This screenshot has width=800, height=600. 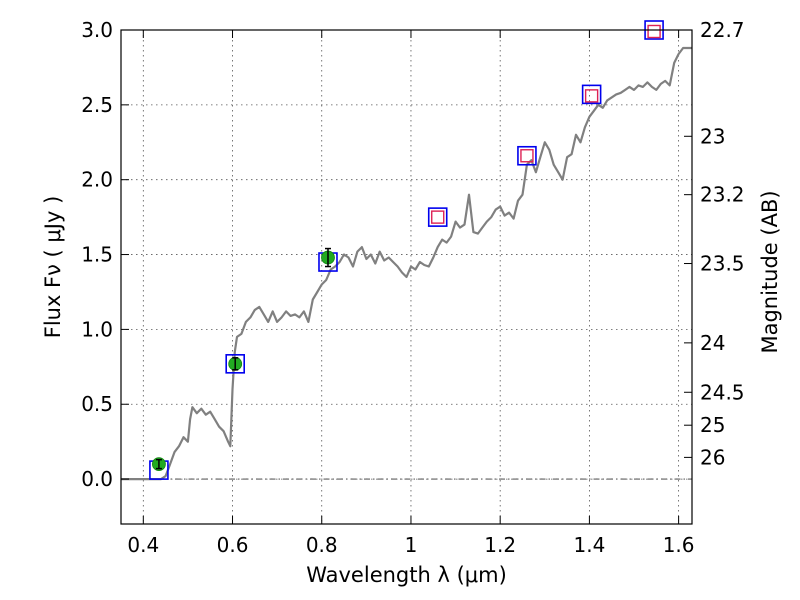 I want to click on y-tick-label: 2.5, so click(x=97, y=105).